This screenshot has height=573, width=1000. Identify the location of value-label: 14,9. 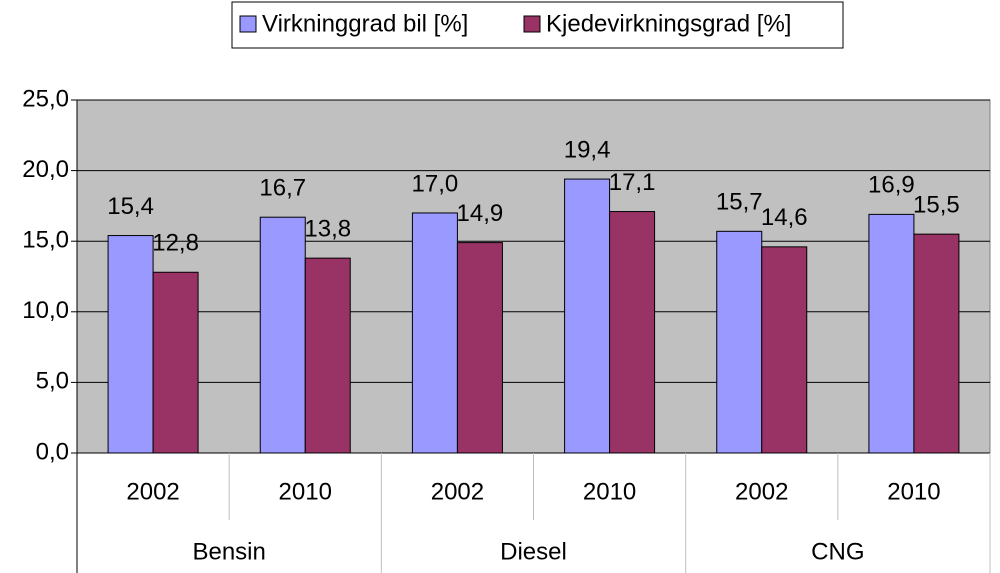
(480, 213).